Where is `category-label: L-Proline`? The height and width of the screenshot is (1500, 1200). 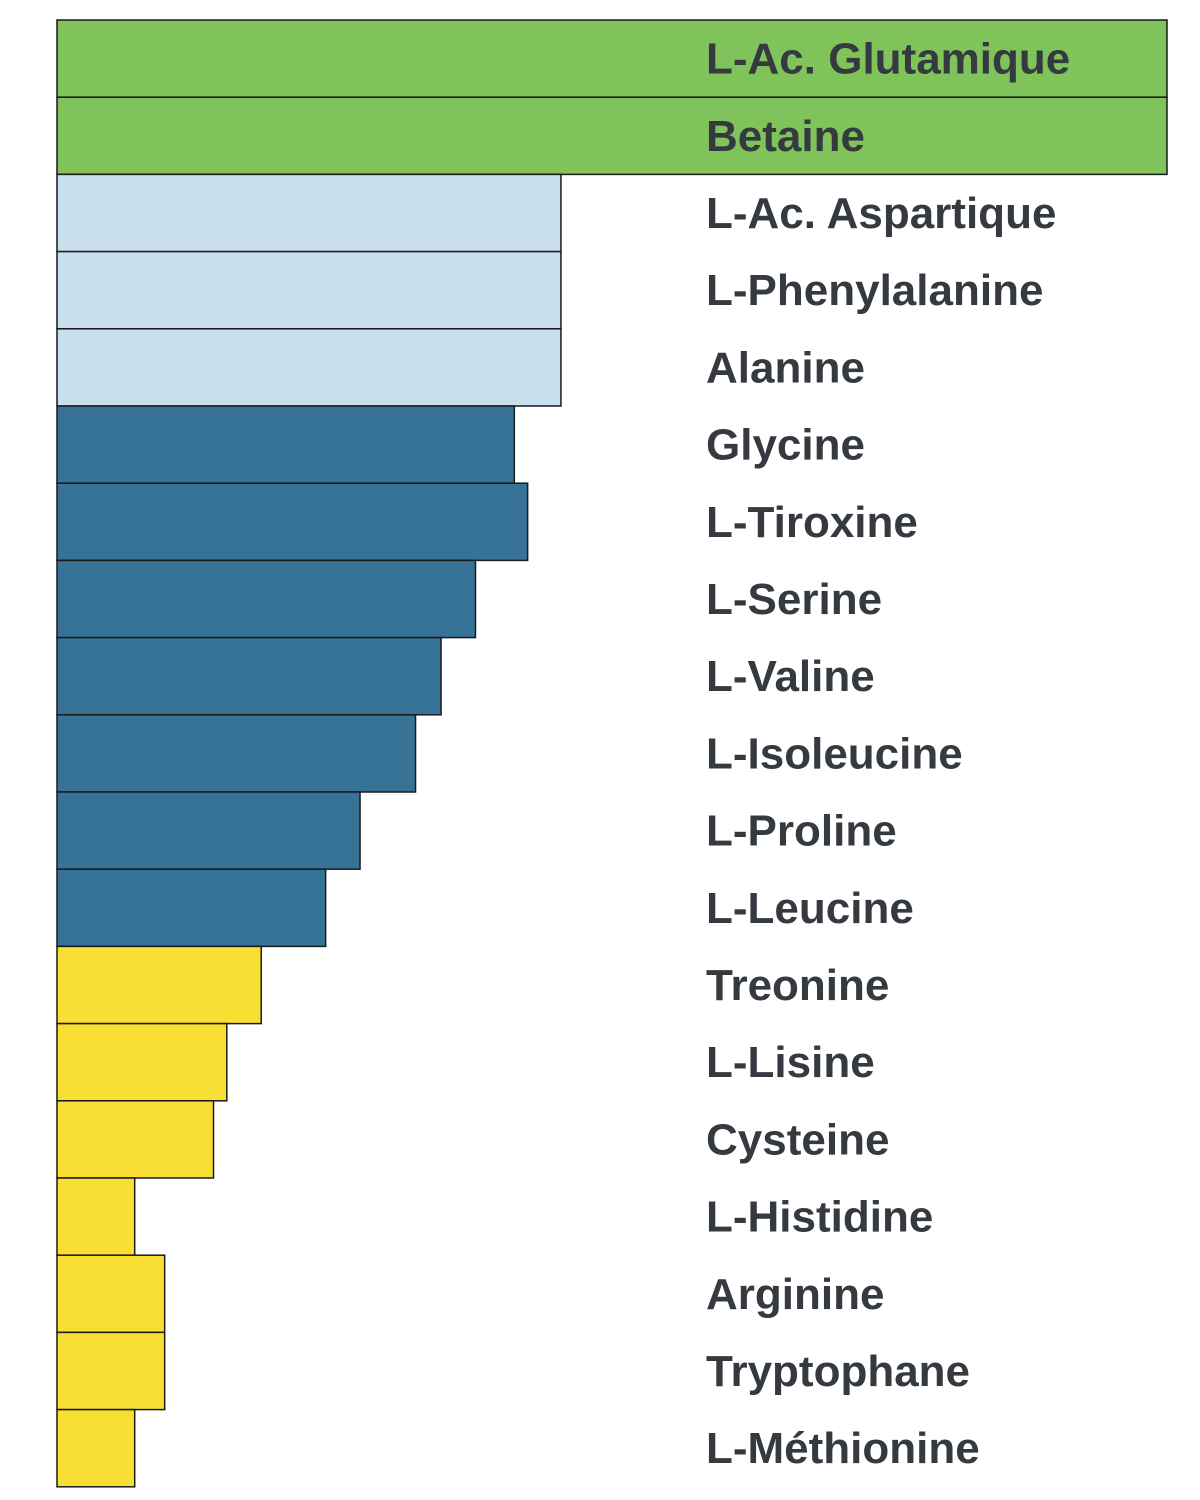 category-label: L-Proline is located at coordinates (801, 831).